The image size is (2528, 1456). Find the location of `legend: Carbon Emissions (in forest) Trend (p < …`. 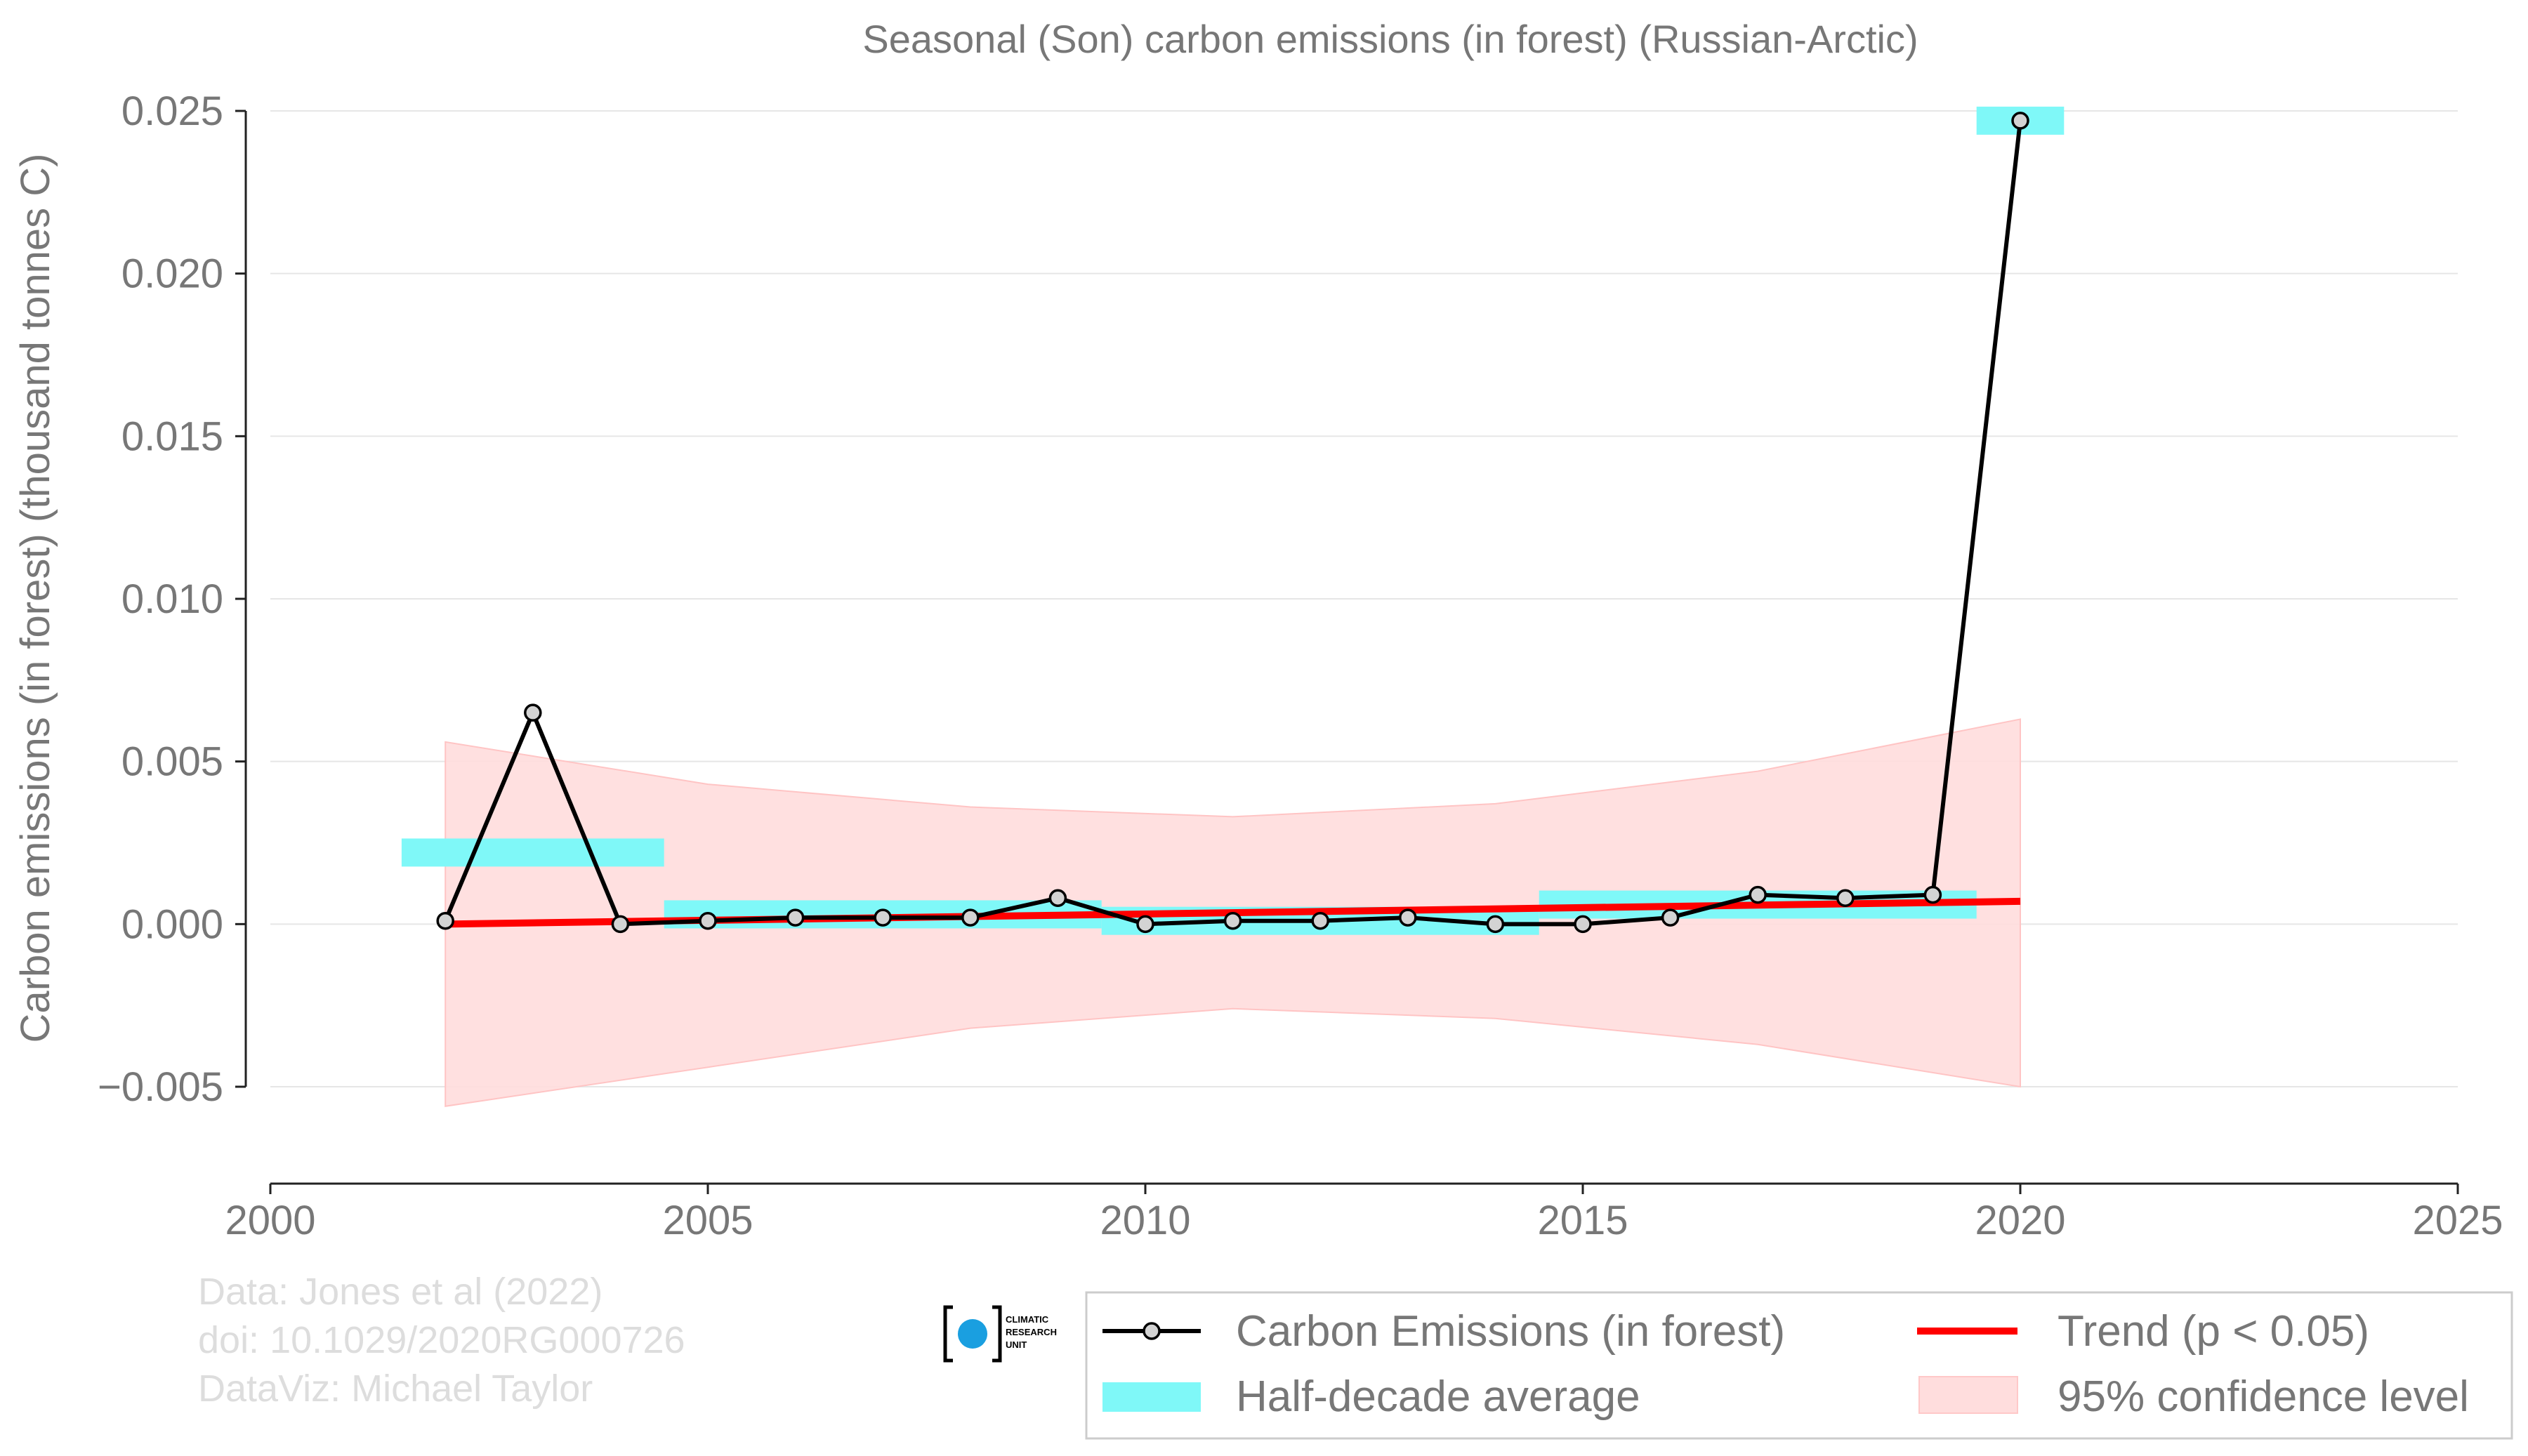

legend: Carbon Emissions (in forest) Trend (p < … is located at coordinates (1799, 1365).